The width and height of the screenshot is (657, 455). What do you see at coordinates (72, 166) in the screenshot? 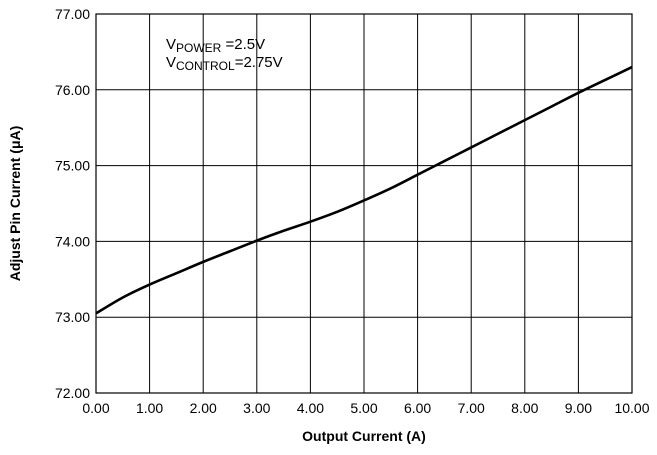
I see `y-tick-label: 75.00` at bounding box center [72, 166].